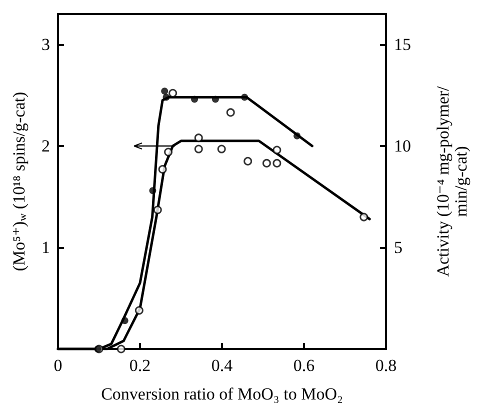 This screenshot has height=408, width=478. I want to click on y2-axis-title: Activity (10⁻⁴ mg-polymer/ min/g-cat), so click(452, 181).